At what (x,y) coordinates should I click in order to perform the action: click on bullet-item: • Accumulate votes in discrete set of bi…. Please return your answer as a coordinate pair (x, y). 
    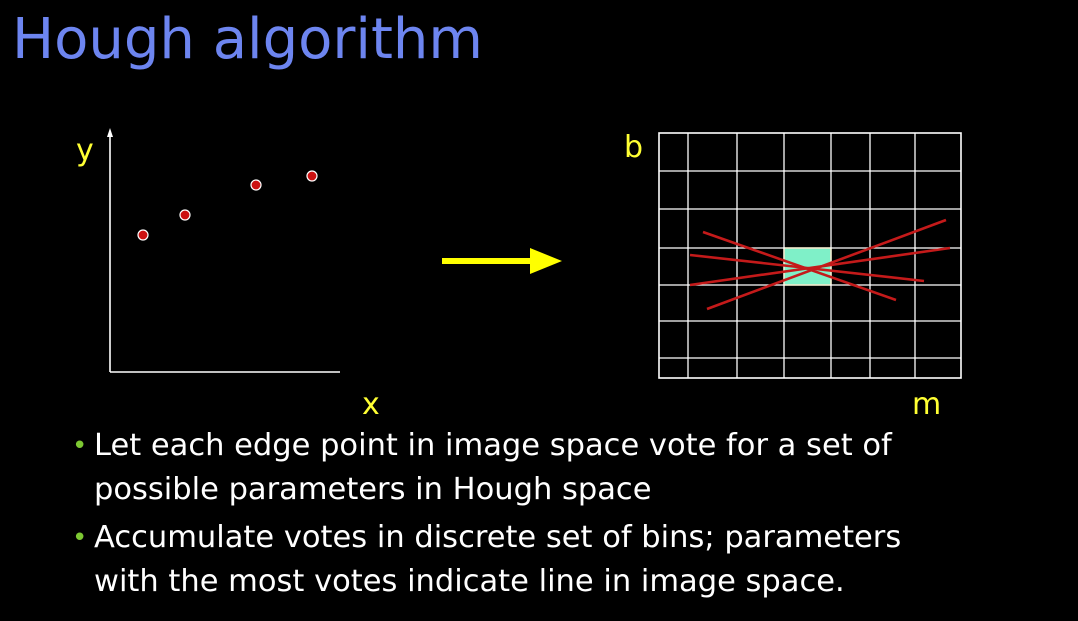
    Looking at the image, I should click on (570, 560).